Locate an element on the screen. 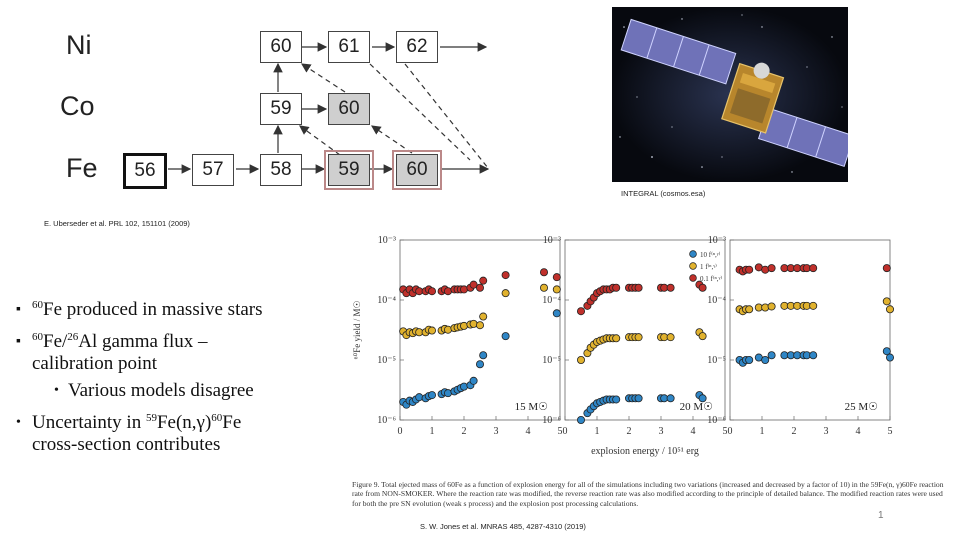  satellite-image is located at coordinates (730, 94).